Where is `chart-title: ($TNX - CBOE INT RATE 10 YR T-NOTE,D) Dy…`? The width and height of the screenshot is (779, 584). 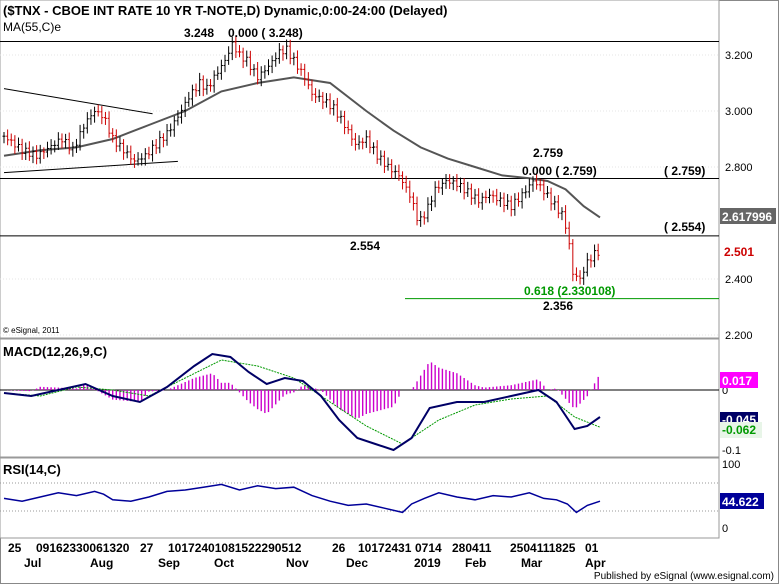
chart-title: ($TNX - CBOE INT RATE 10 YR T-NOTE,D) Dy… is located at coordinates (225, 10).